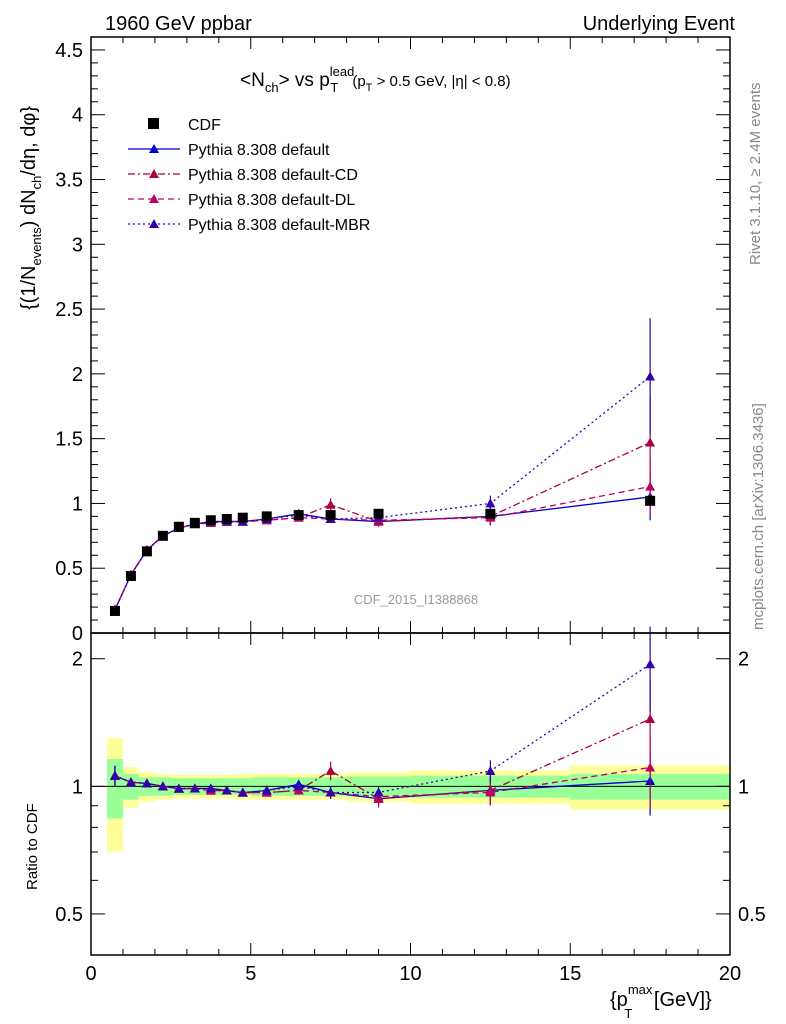 Image resolution: width=786 pixels, height=1024 pixels. I want to click on y-tick-label-main: 0.5, so click(69, 569).